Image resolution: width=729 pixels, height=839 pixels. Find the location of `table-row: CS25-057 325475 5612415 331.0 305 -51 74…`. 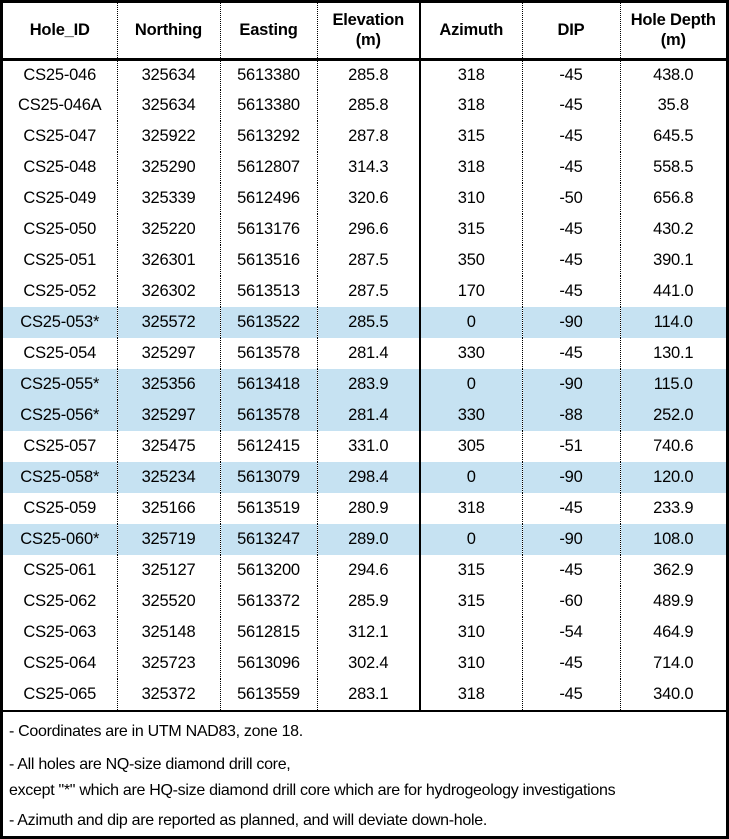

table-row: CS25-057 325475 5612415 331.0 305 -51 74… is located at coordinates (364, 446).